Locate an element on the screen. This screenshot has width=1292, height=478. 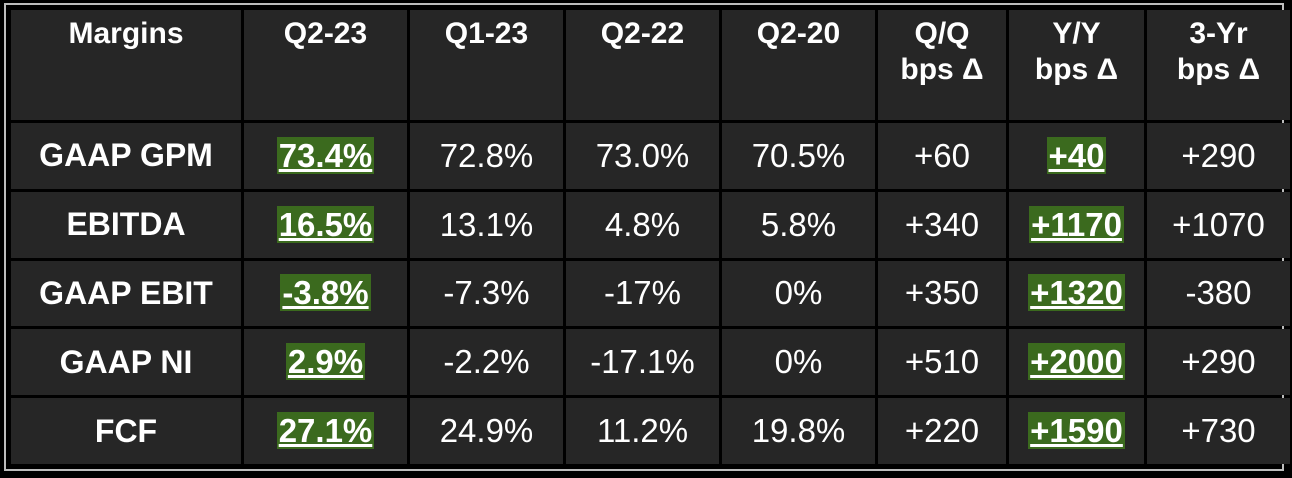
data-cell: +1170 is located at coordinates (1076, 224).